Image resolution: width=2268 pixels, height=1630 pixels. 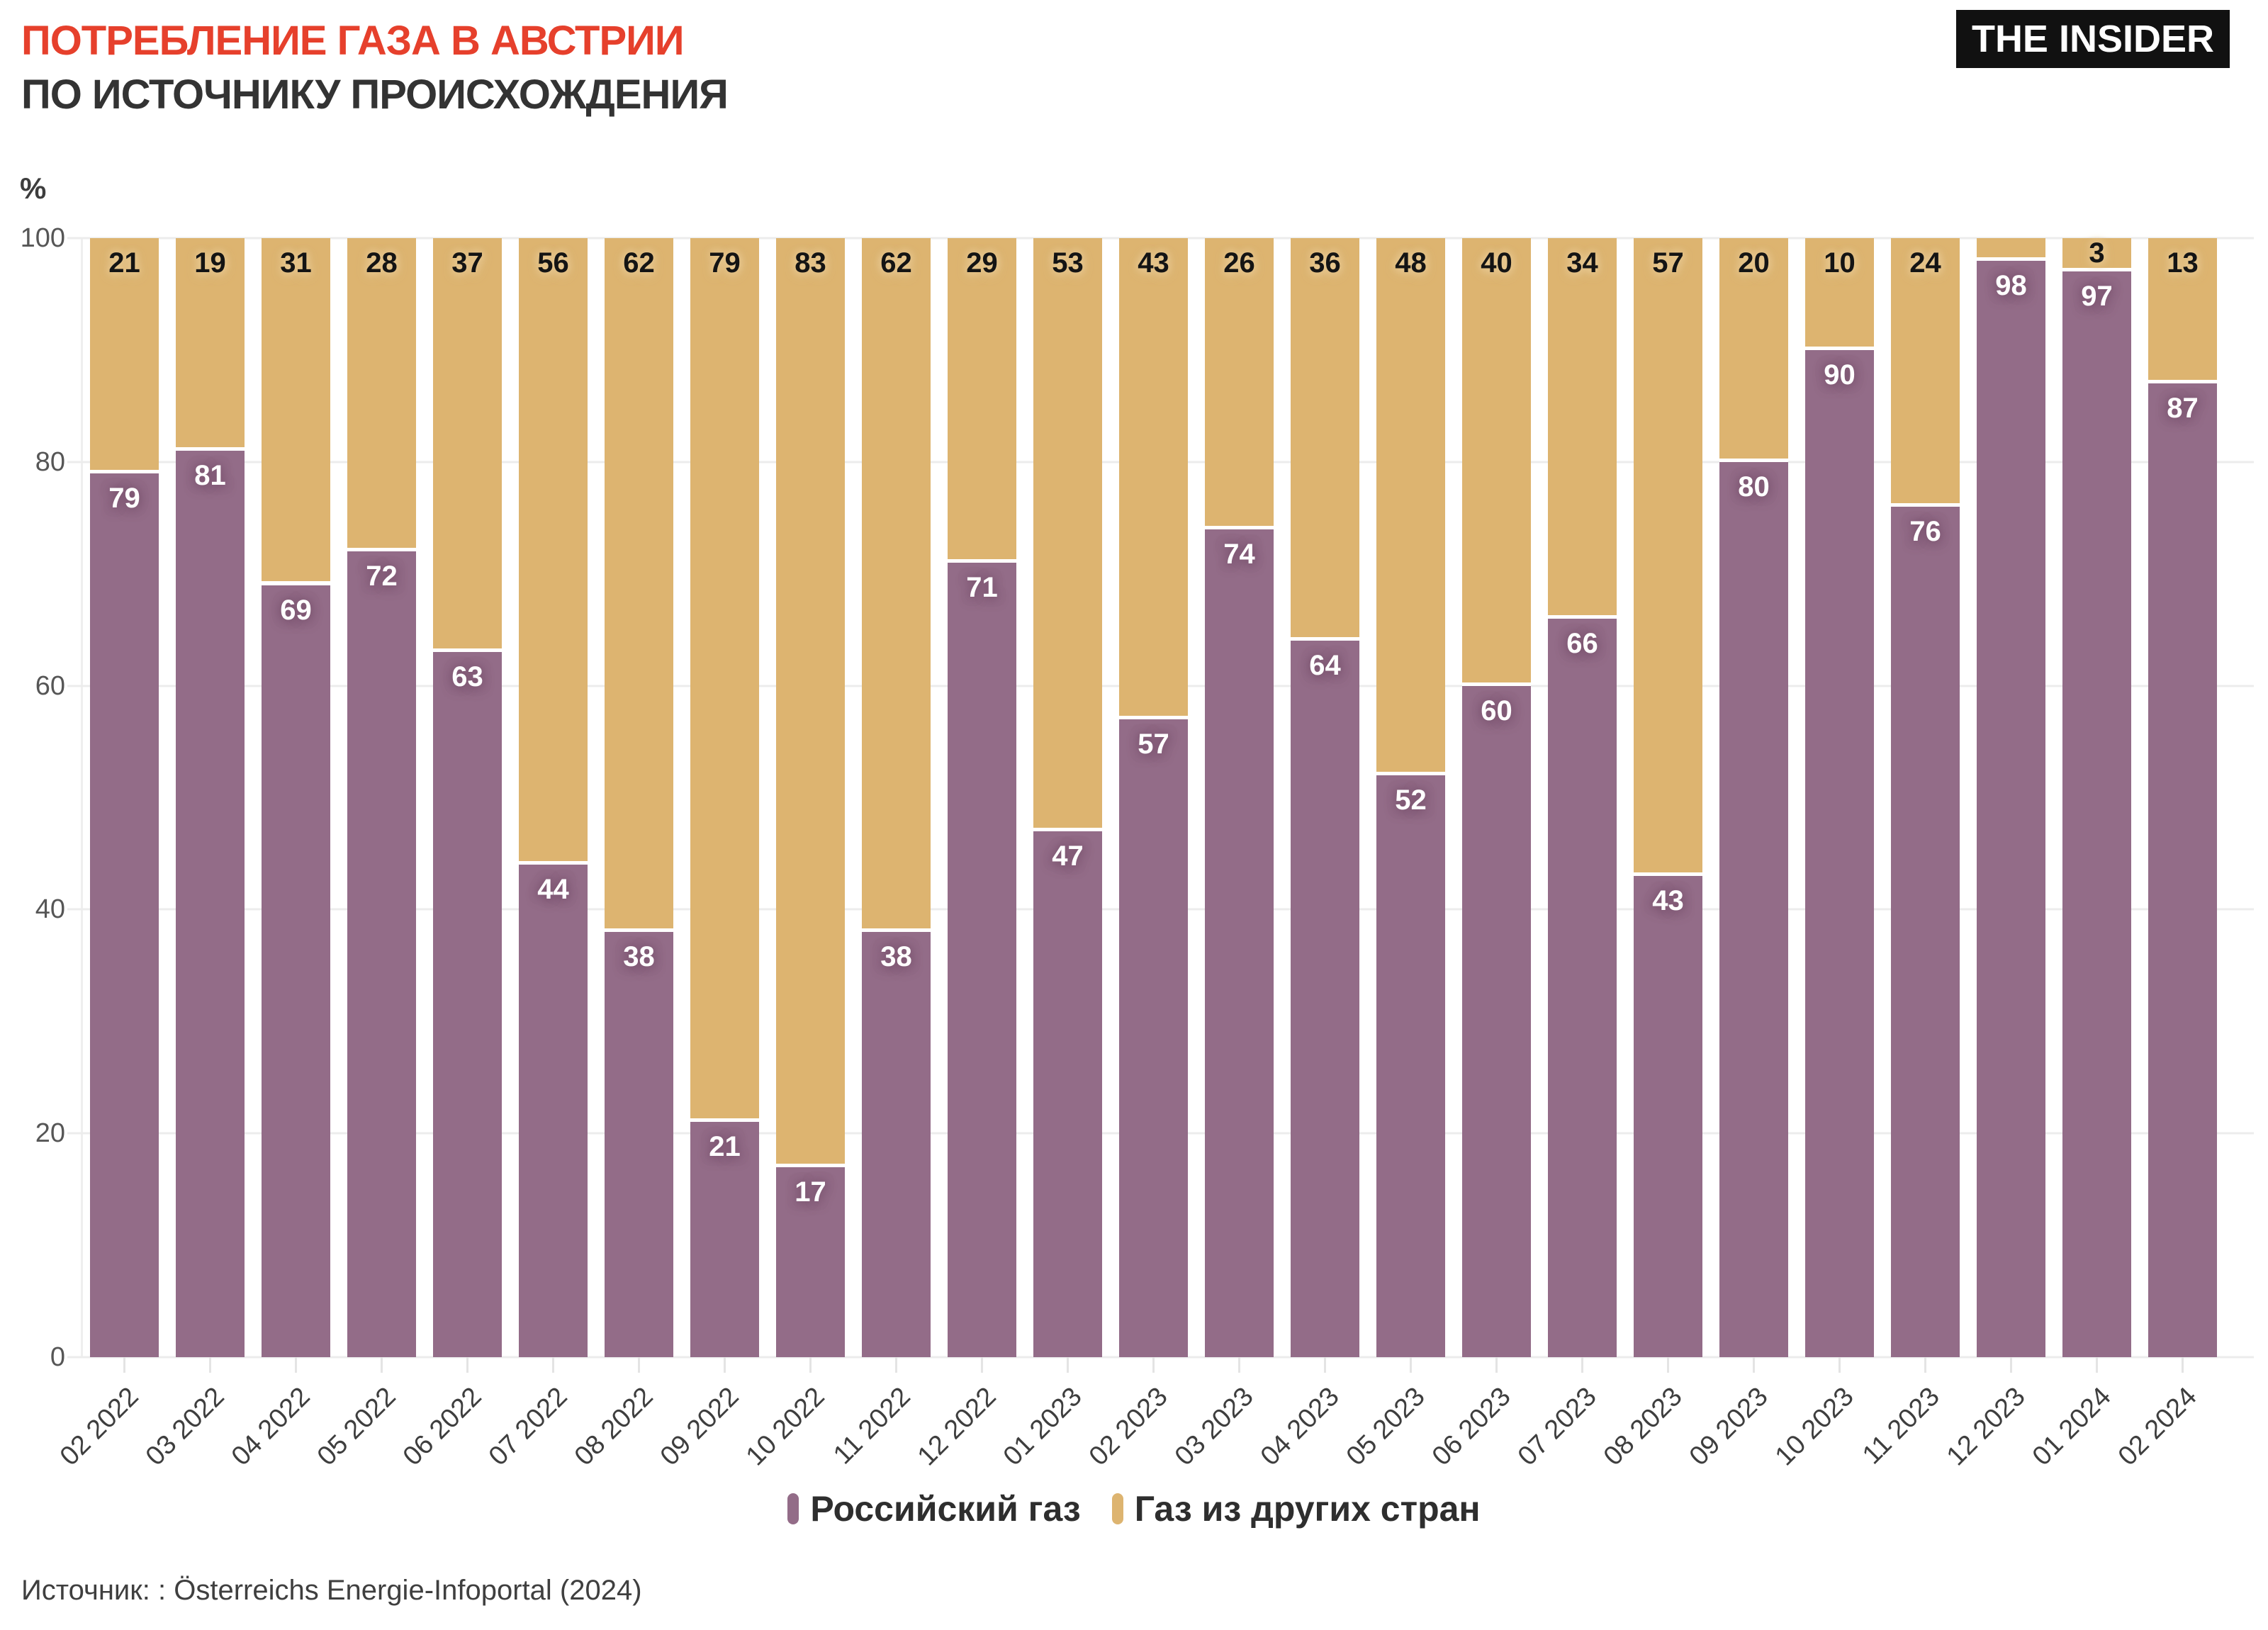 I want to click on stacked-bar-05-2022: 28 72, so click(x=381, y=797).